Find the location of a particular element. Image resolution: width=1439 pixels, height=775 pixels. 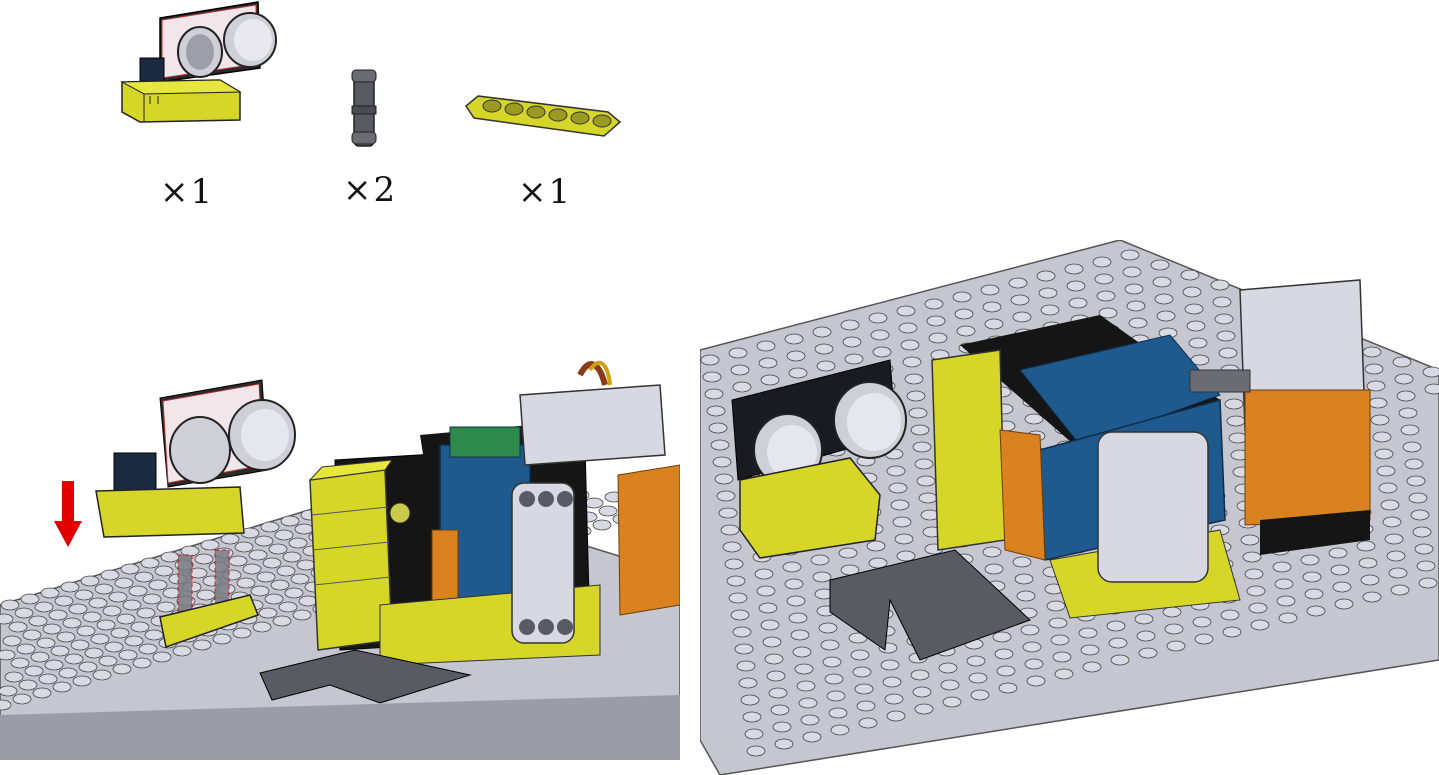

part-1-quantity: ×1 is located at coordinates (187, 192).